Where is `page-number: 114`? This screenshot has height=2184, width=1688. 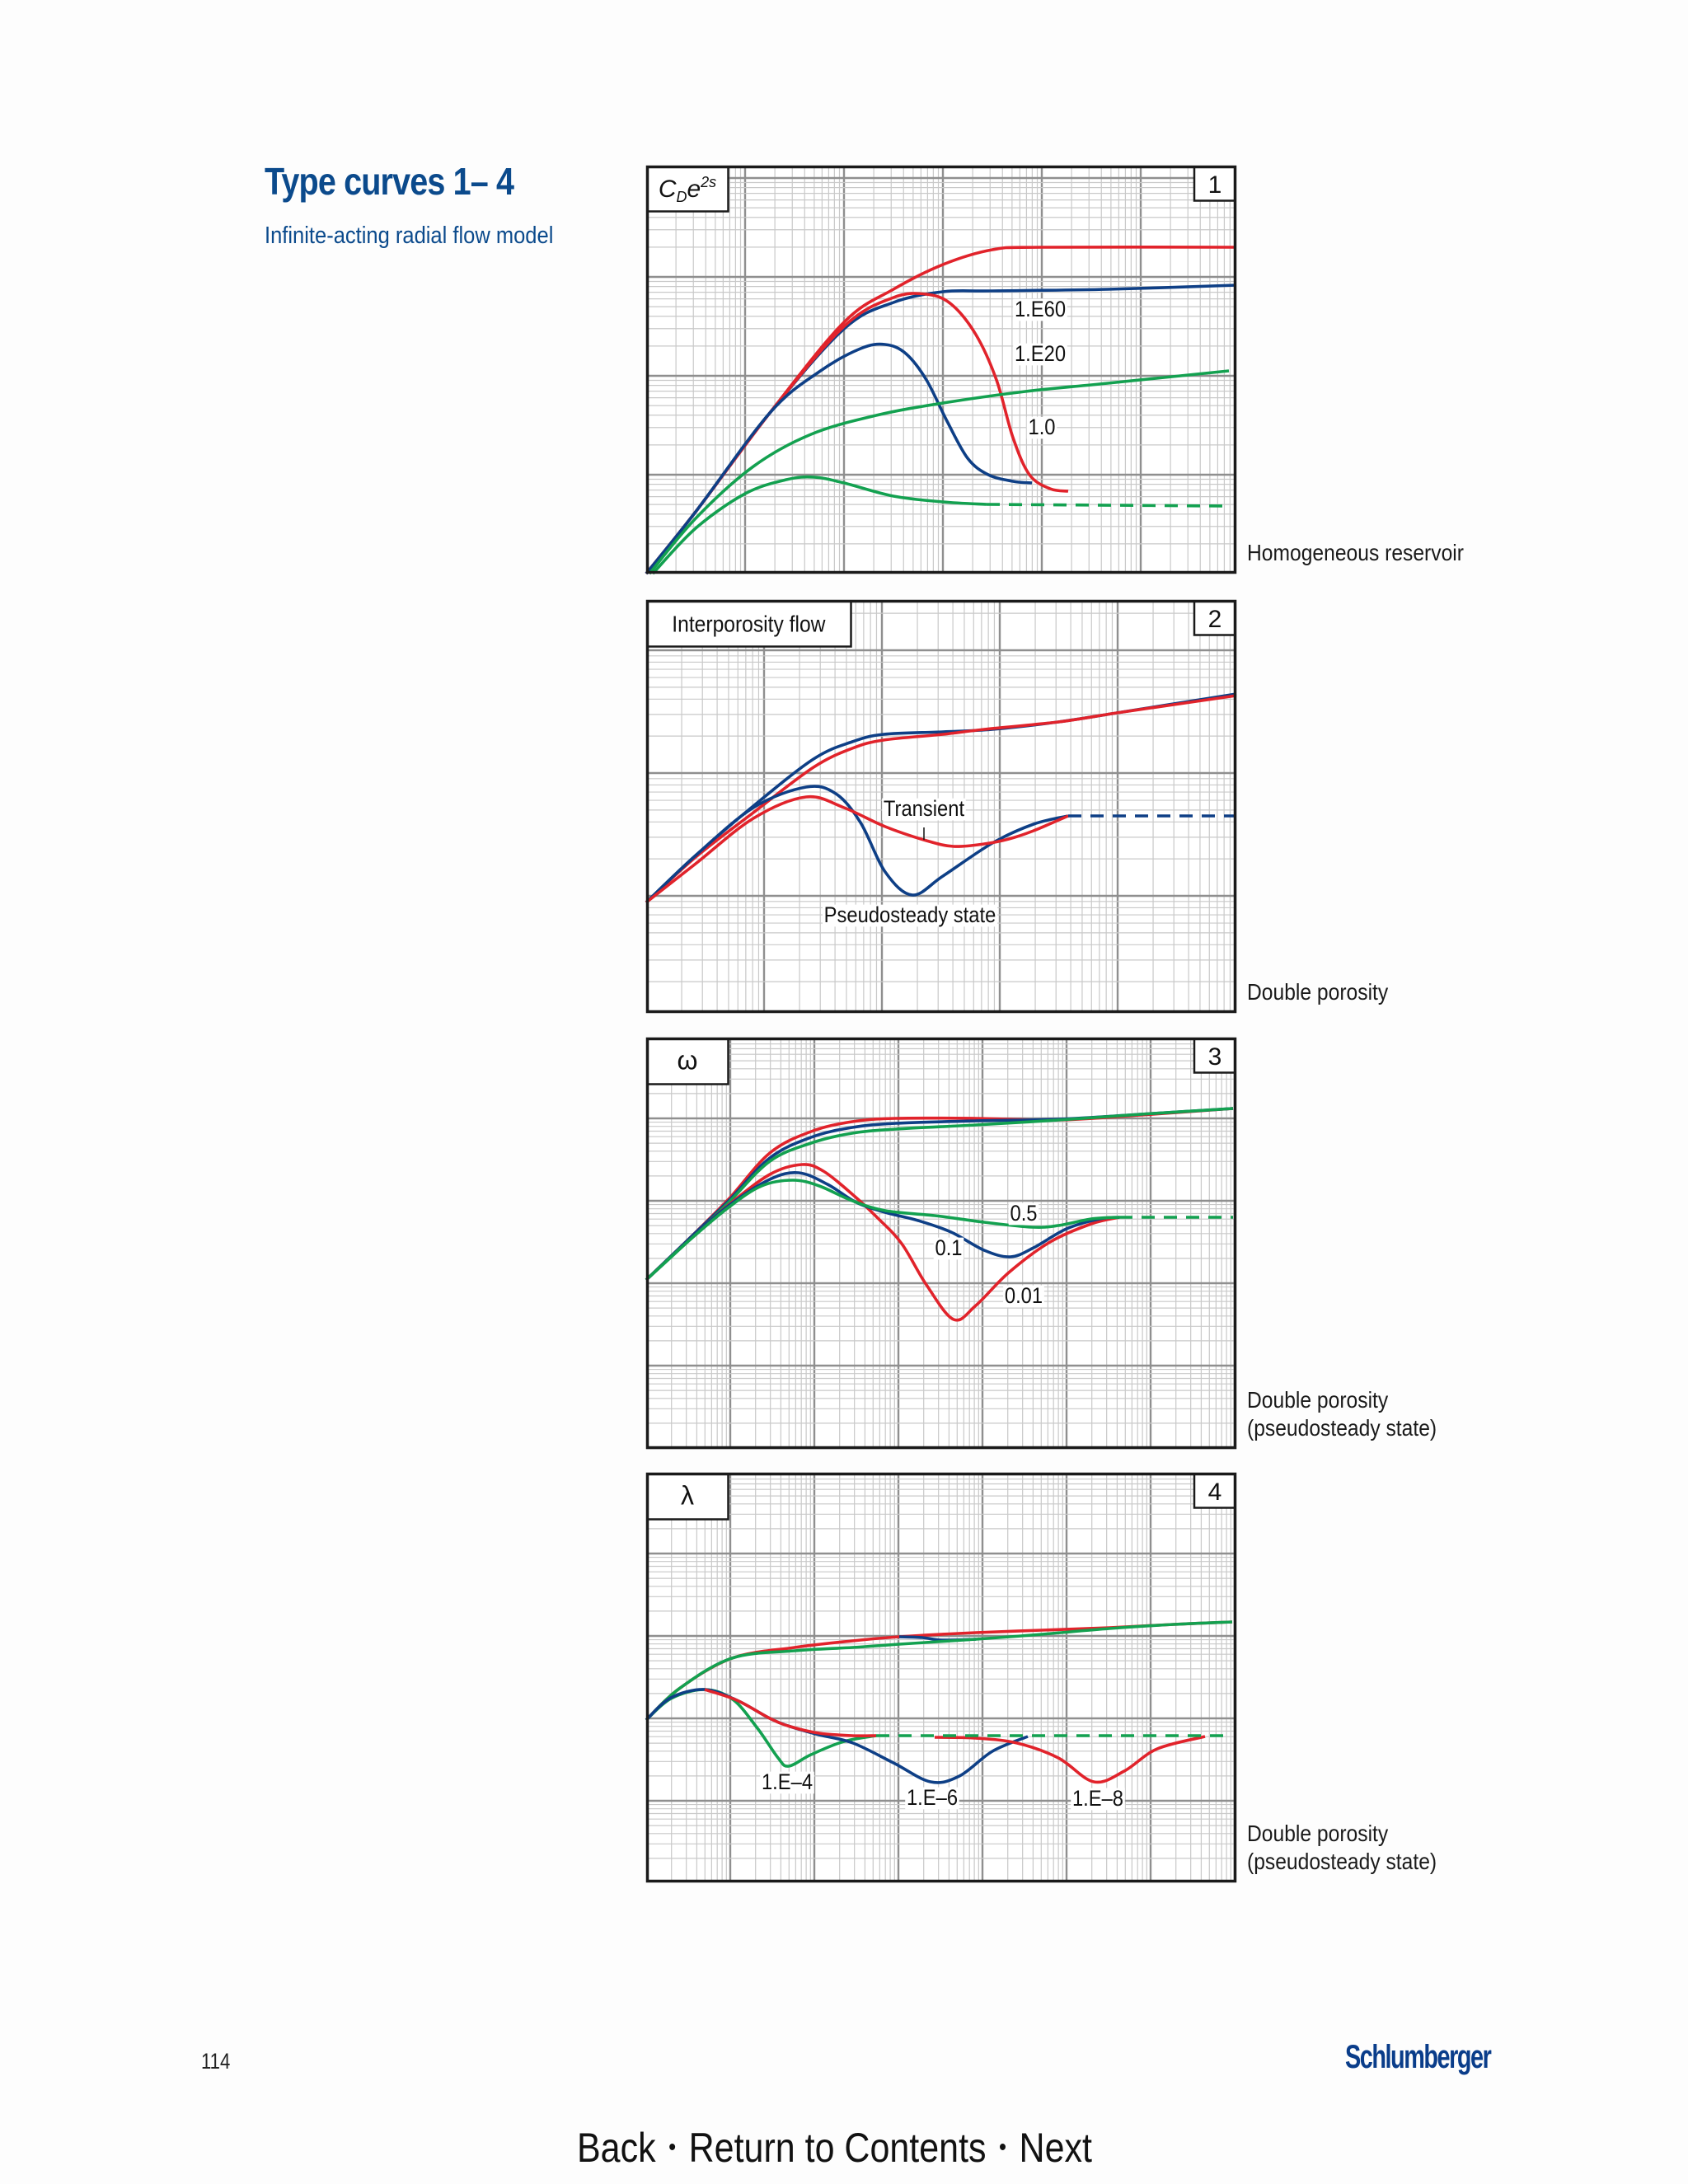 page-number: 114 is located at coordinates (216, 2061).